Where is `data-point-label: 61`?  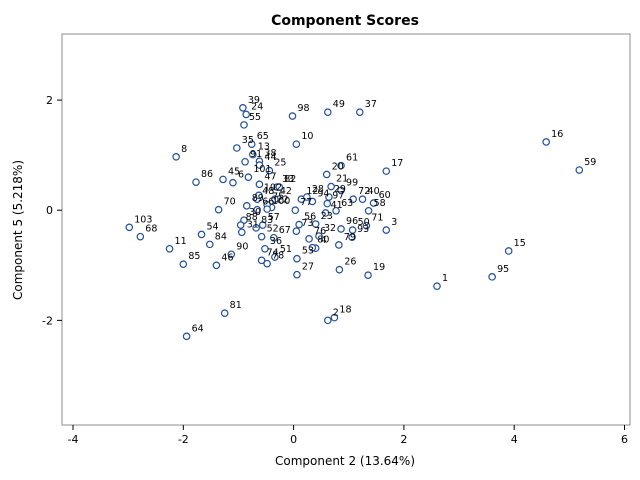 data-point-label: 61 is located at coordinates (352, 158).